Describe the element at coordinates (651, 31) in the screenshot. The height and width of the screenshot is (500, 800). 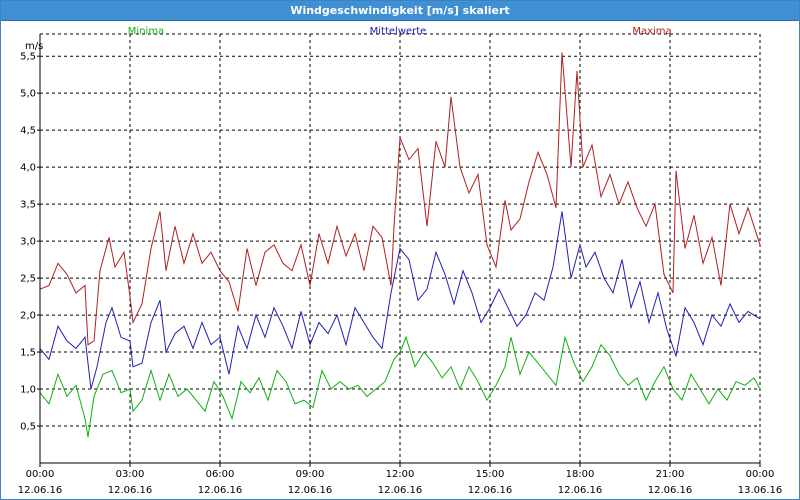
I see `legend-maxima: Maxima` at that location.